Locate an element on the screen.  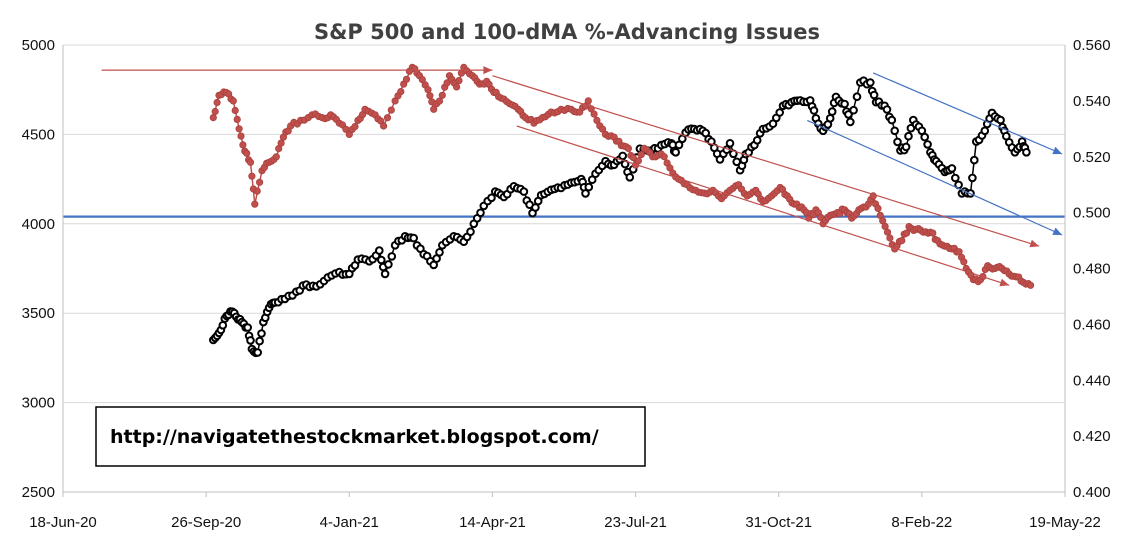
y-right-tick-label: 0.460 is located at coordinates (1092, 324).